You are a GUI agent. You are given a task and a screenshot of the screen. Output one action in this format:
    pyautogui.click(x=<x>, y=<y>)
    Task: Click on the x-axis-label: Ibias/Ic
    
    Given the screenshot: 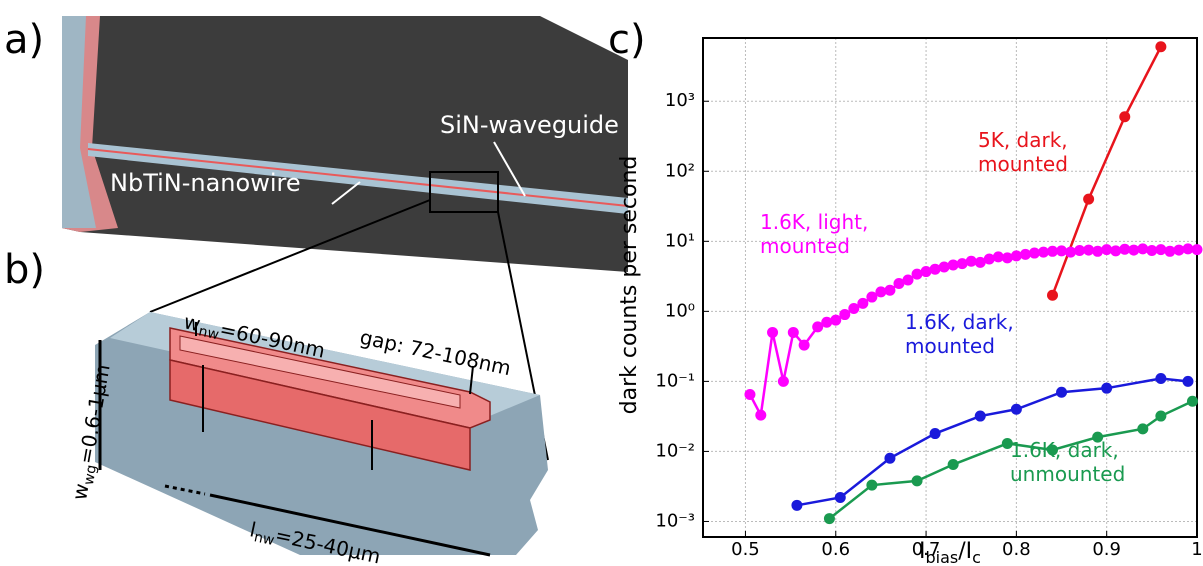 What is the action you would take?
    pyautogui.click(x=950, y=552)
    